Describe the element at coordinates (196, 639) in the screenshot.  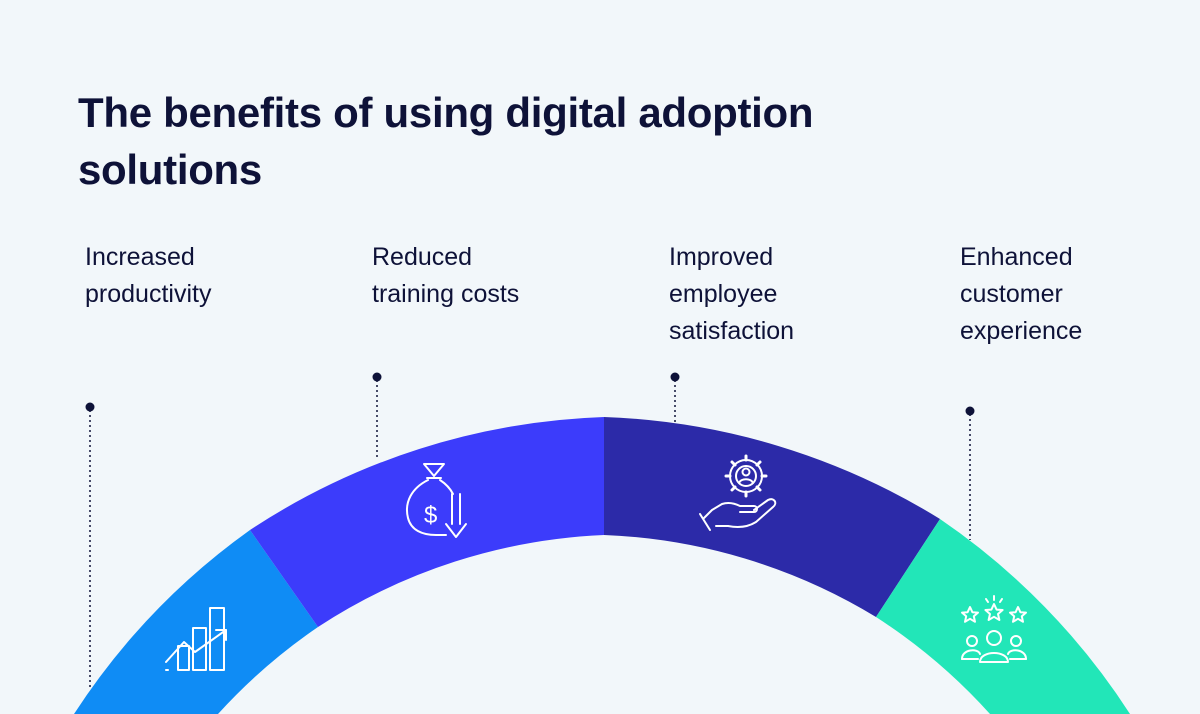
I see `growth-chart-icon` at that location.